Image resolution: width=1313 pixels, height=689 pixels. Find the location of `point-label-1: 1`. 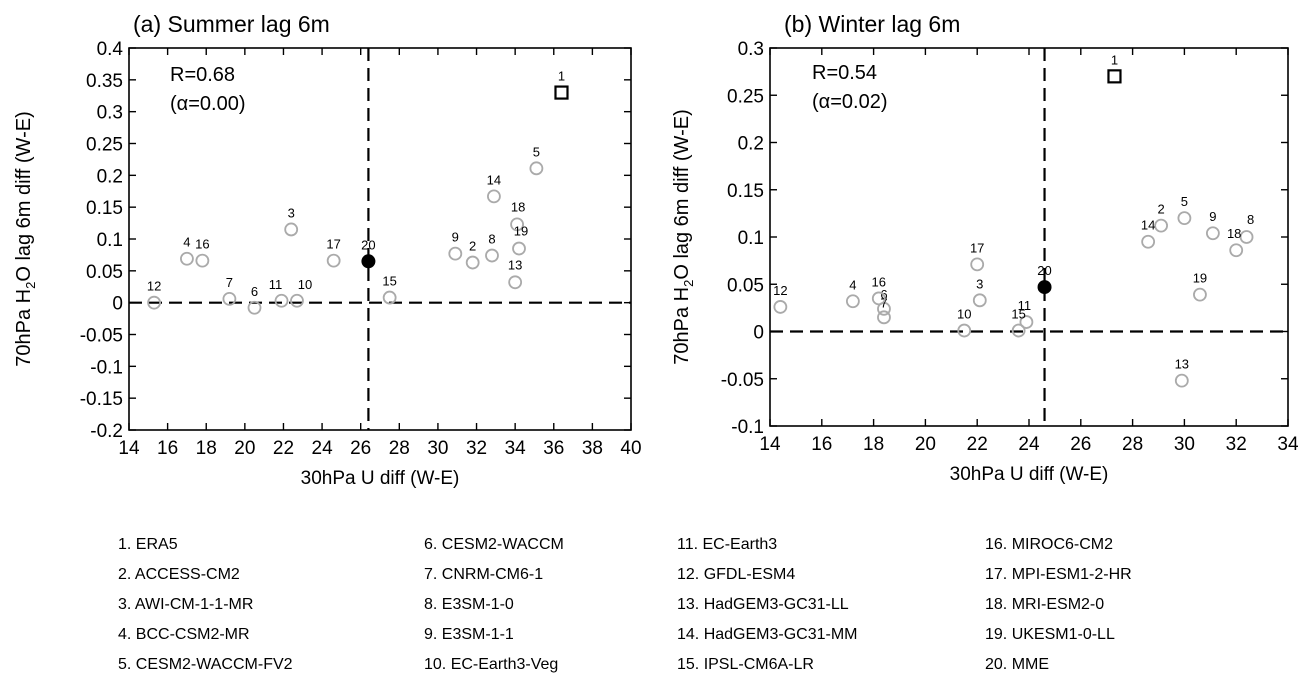

point-label-1: 1 is located at coordinates (561, 76).